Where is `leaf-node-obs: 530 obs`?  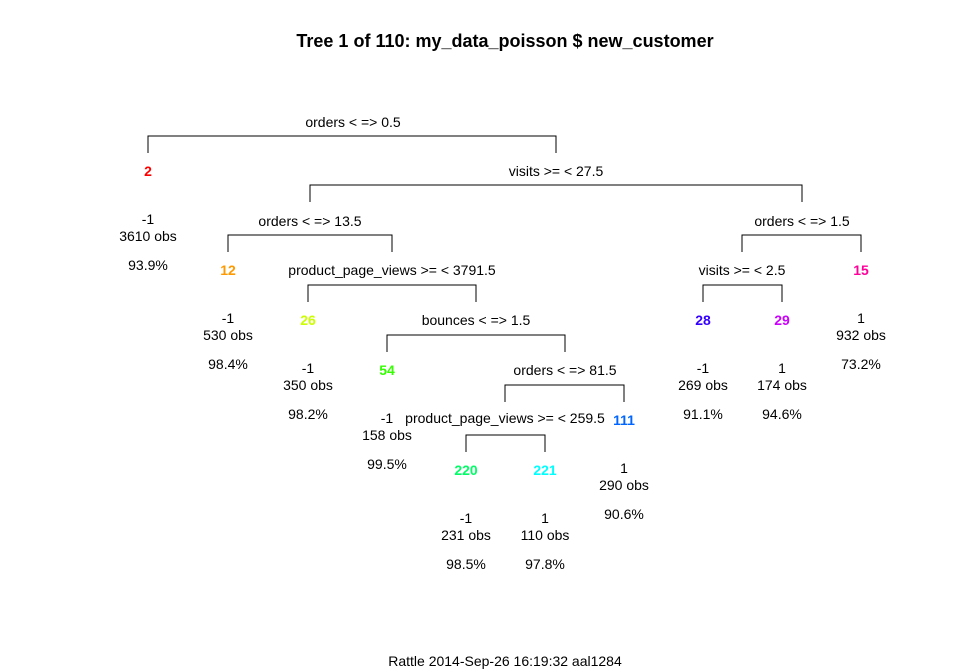 leaf-node-obs: 530 obs is located at coordinates (228, 335).